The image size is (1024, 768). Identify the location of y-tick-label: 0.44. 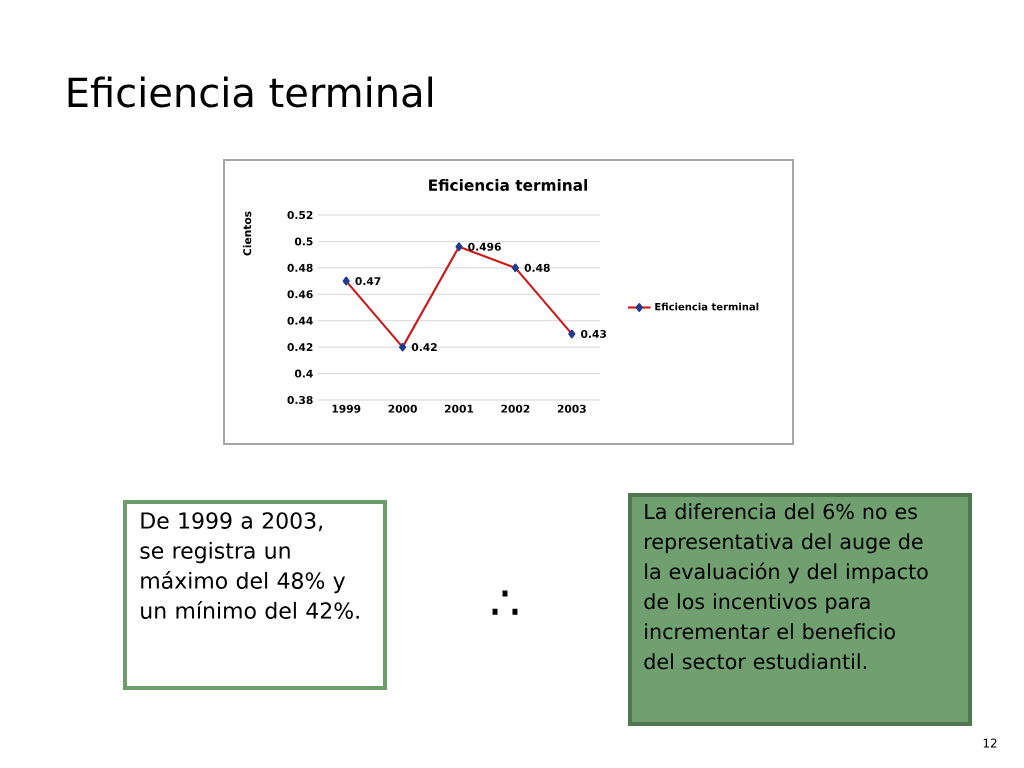
(300, 320).